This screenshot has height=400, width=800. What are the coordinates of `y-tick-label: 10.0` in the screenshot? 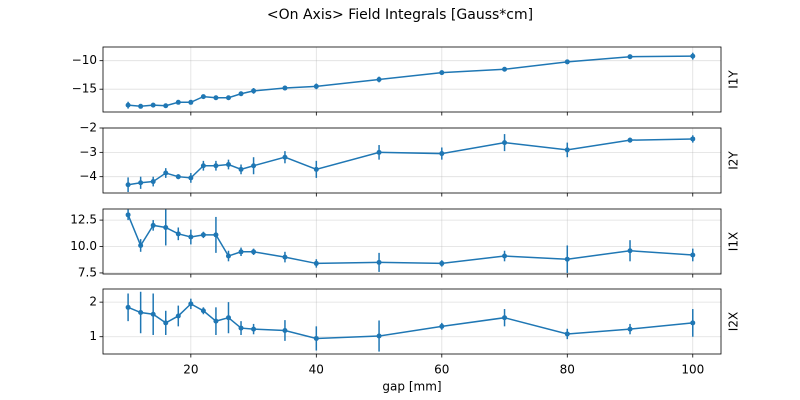 It's located at (83, 246).